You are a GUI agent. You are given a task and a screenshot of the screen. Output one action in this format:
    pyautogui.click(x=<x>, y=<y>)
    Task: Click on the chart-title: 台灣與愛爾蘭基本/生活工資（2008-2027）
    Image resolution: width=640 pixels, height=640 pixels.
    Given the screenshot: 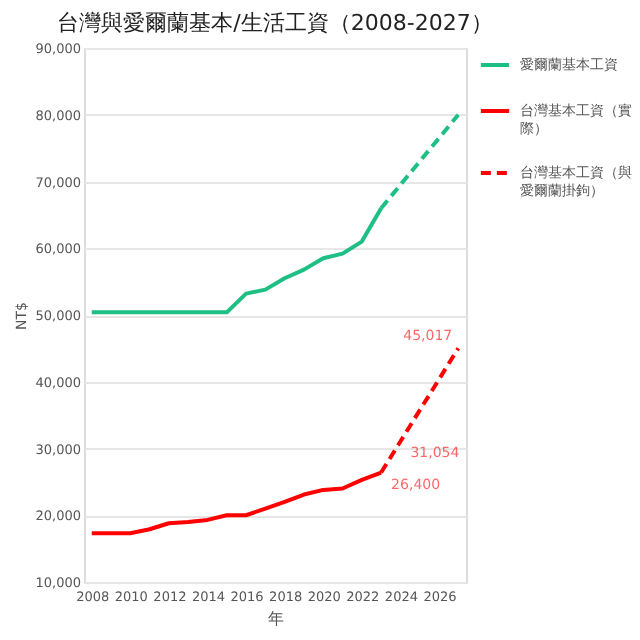 What is the action you would take?
    pyautogui.click(x=275, y=23)
    